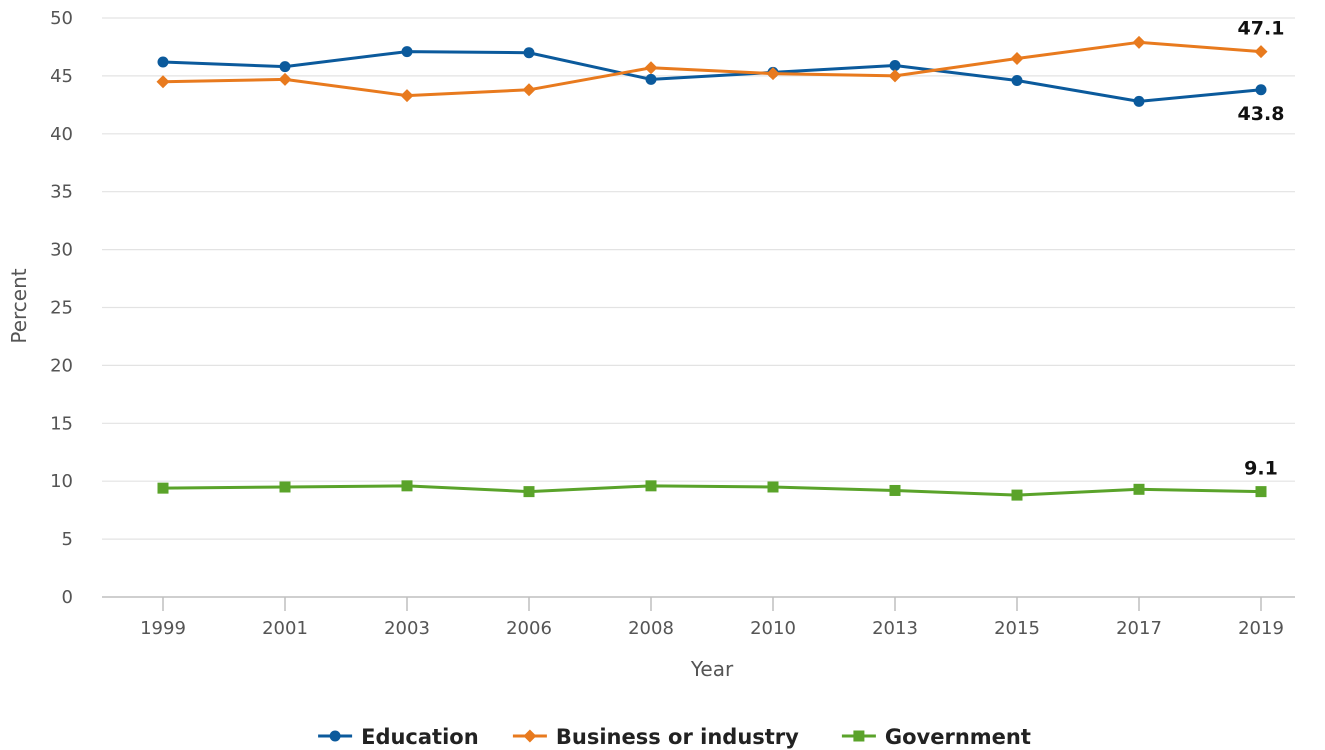 This screenshot has width=1325, height=750. Describe the element at coordinates (19, 305) in the screenshot. I see `y-axis-title: Percent` at that location.